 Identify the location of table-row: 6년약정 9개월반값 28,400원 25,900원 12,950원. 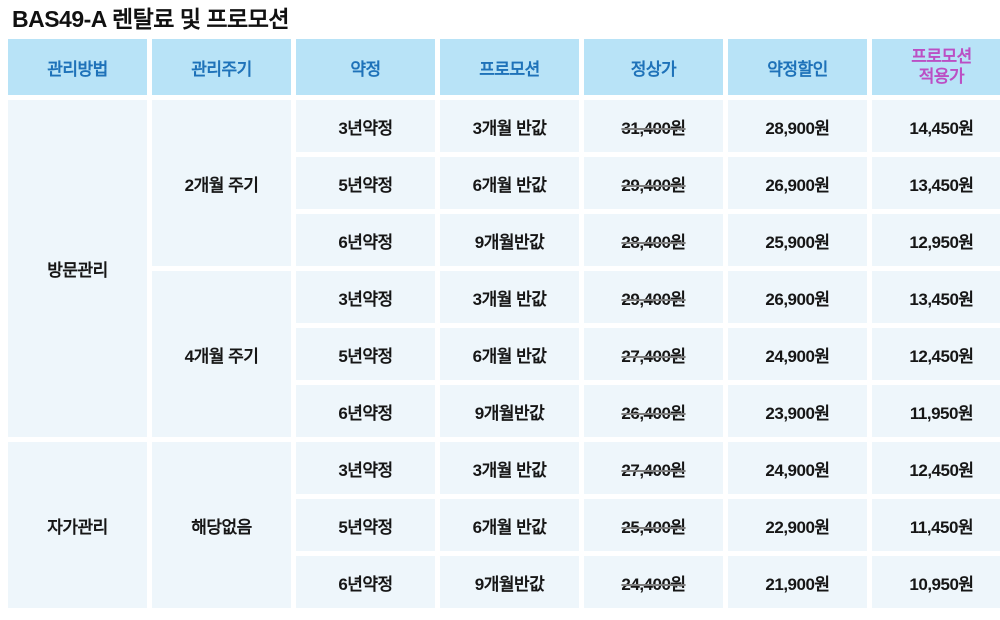
(504, 240).